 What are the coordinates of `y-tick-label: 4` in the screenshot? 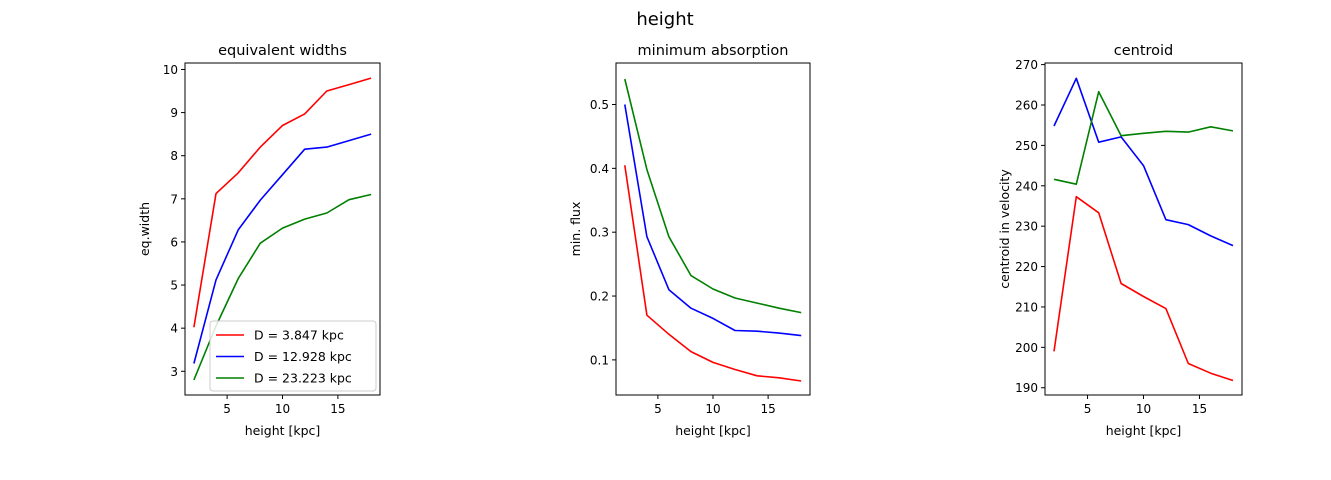 It's located at (174, 329).